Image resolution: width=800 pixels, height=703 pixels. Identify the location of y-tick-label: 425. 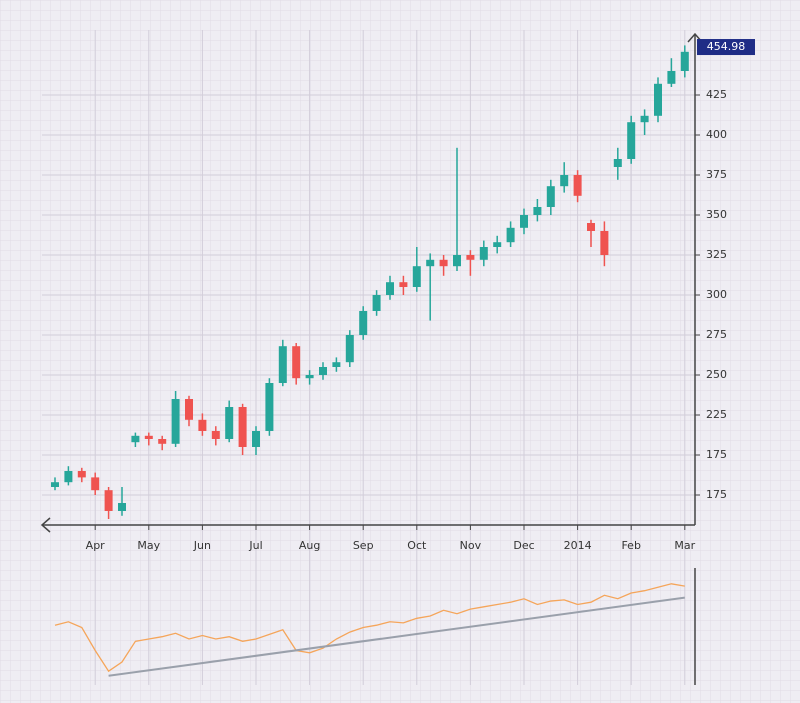
(716, 94).